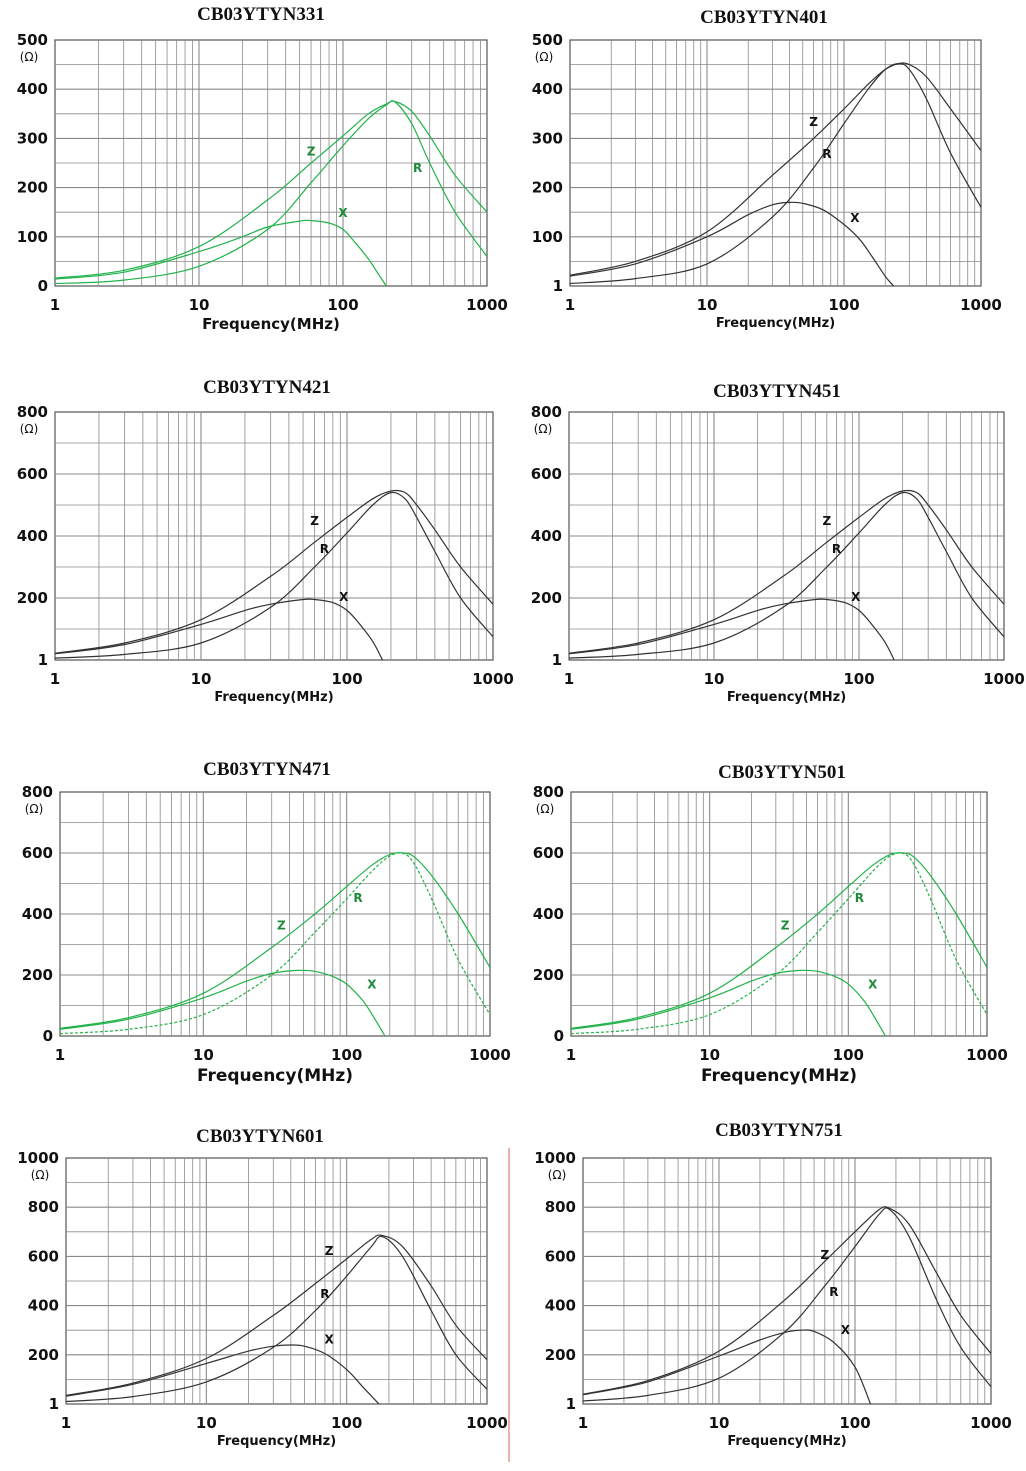 Image resolution: width=1026 pixels, height=1471 pixels. Describe the element at coordinates (261, 14) in the screenshot. I see `chart-title: CB03YTYN331` at that location.